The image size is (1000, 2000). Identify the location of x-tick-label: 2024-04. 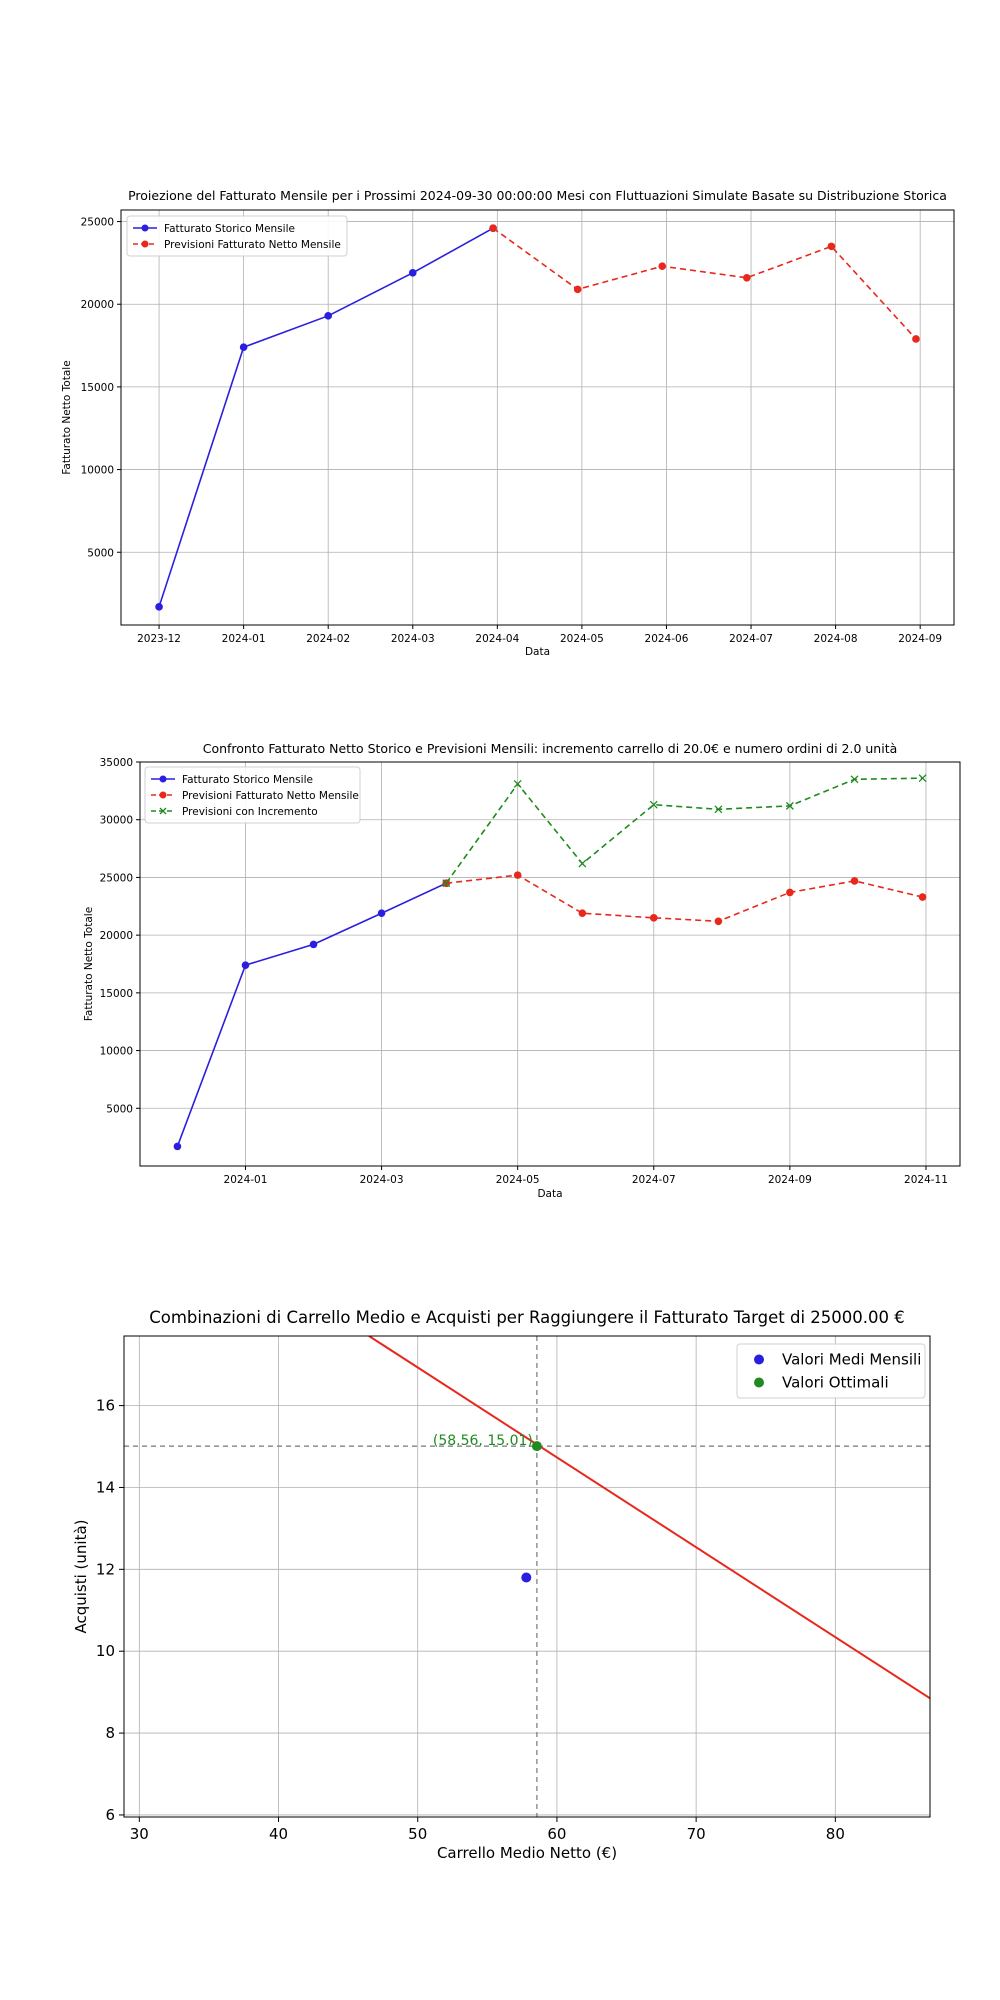
(497, 639).